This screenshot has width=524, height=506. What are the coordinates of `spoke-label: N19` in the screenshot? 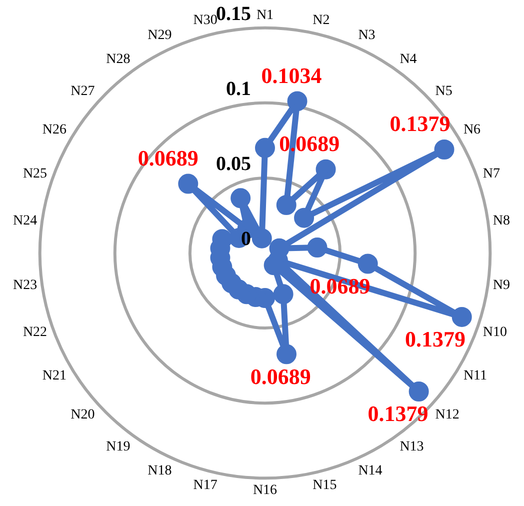 It's located at (118, 446).